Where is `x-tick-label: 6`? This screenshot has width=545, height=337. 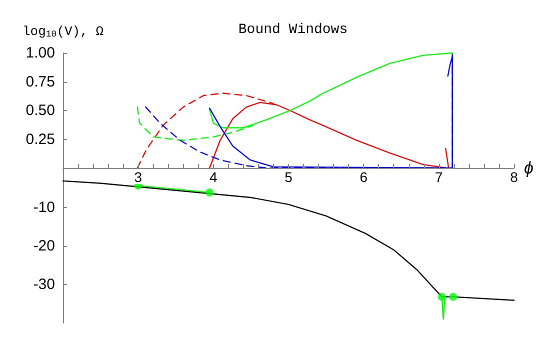 x-tick-label: 6 is located at coordinates (364, 177).